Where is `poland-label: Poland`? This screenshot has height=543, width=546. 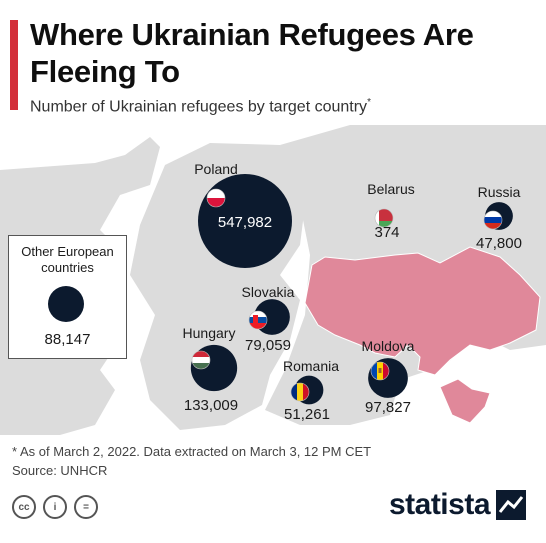
poland-label: Poland is located at coordinates (216, 169).